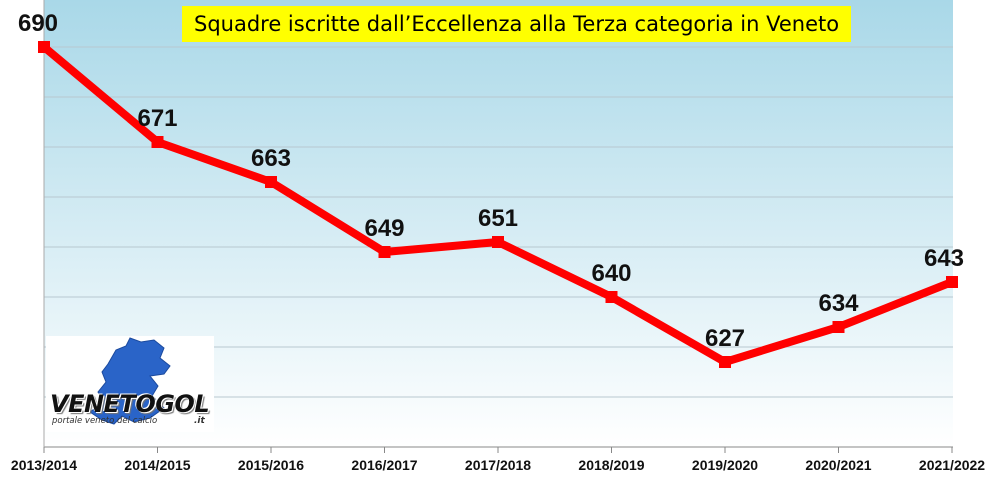  Describe the element at coordinates (384, 228) in the screenshot. I see `data-label: 649` at that location.